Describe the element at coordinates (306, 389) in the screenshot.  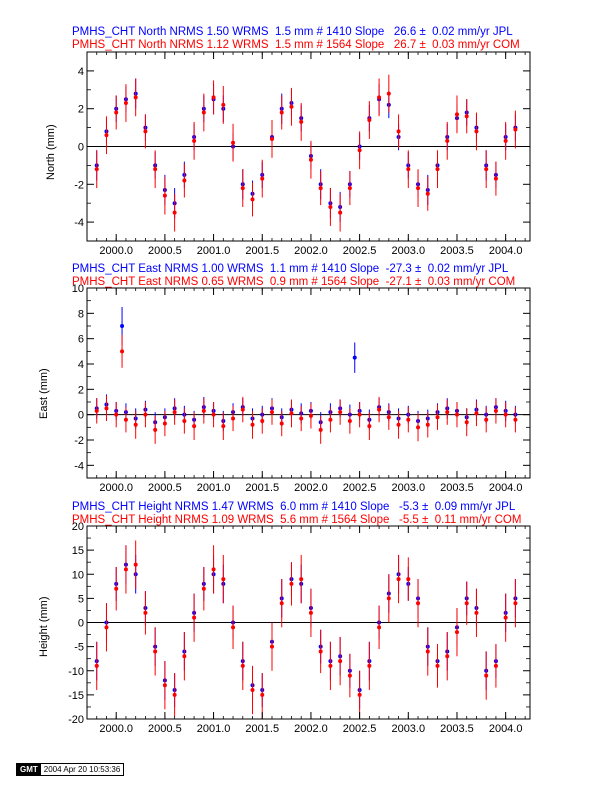
I see `east-series-com` at that location.